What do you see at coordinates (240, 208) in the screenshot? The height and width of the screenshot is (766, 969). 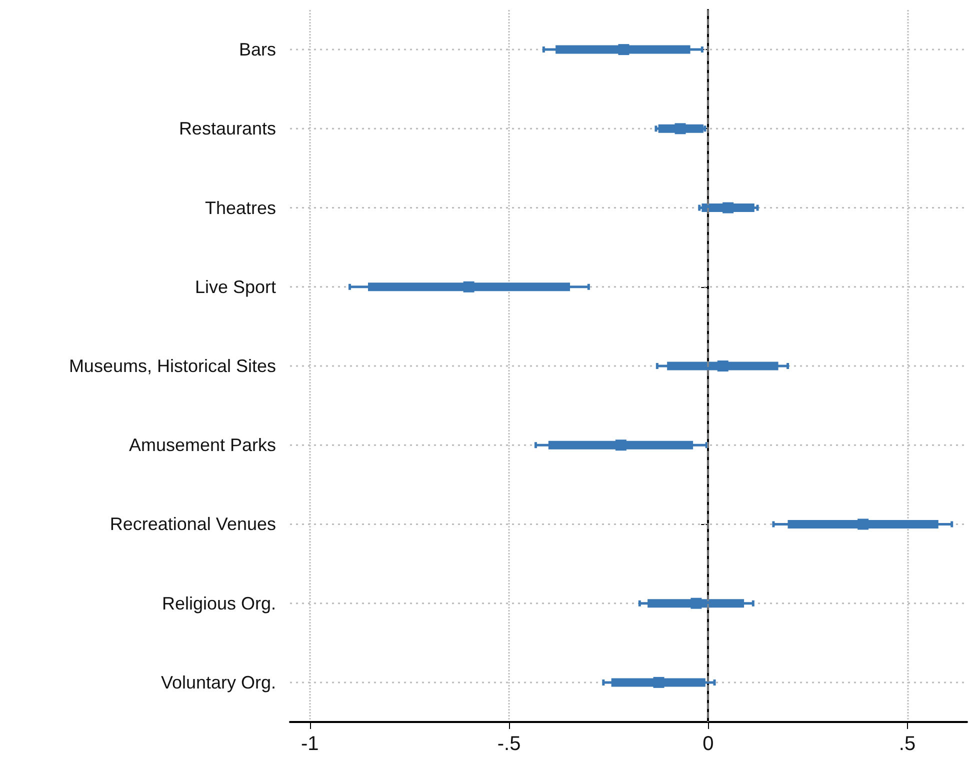 I see `y-tick-label: Theatres` at bounding box center [240, 208].